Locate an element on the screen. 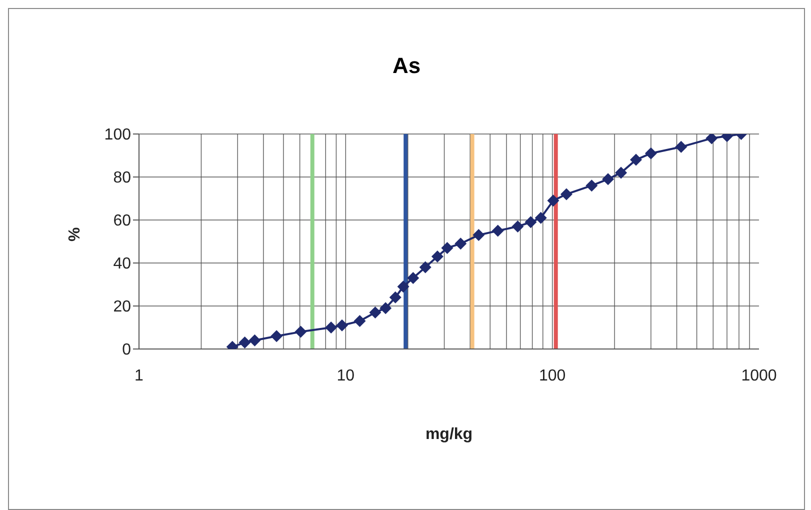  y-tick-label: 40 is located at coordinates (122, 264).